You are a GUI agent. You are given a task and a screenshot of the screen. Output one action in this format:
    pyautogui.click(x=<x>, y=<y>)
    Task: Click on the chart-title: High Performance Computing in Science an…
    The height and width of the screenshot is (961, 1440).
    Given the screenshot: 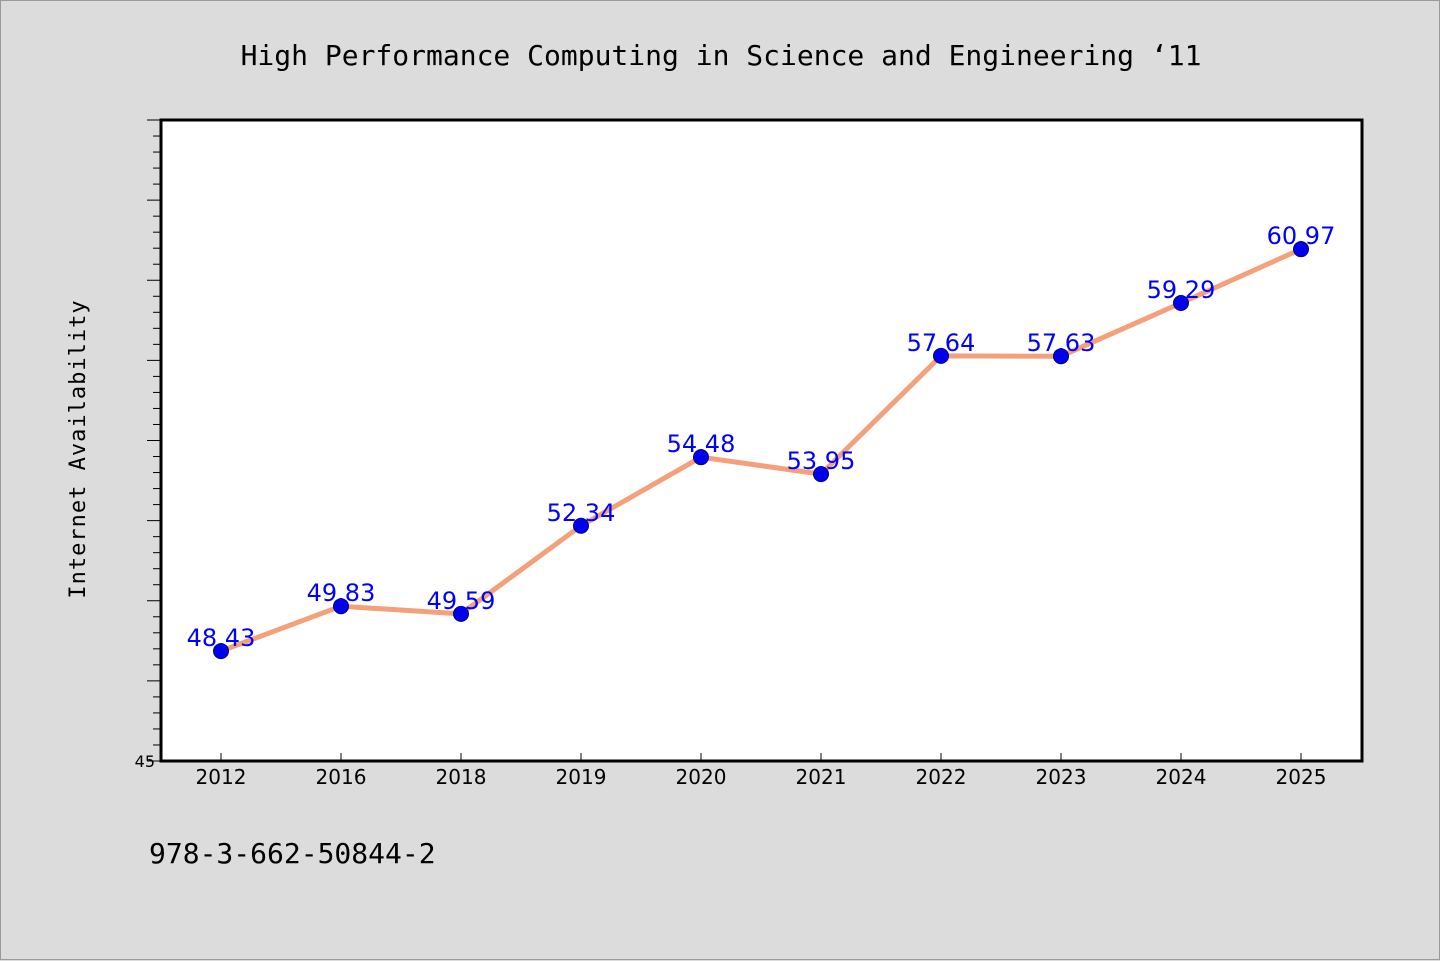 What is the action you would take?
    pyautogui.click(x=721, y=55)
    